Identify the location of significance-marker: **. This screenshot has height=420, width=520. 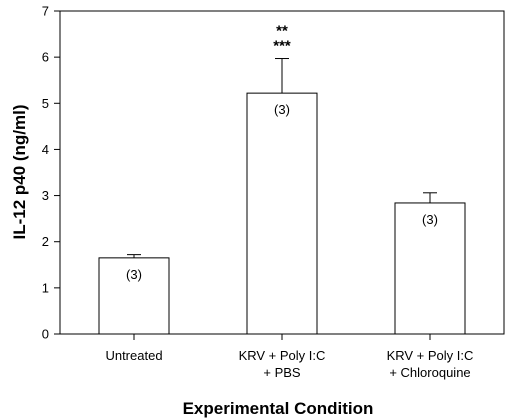
(282, 31).